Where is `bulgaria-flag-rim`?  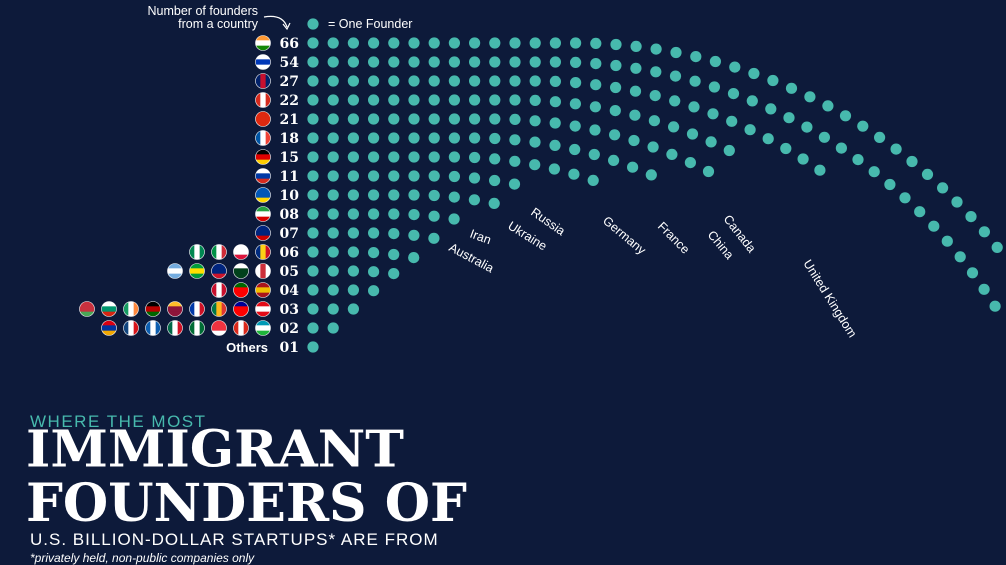 bulgaria-flag-rim is located at coordinates (109, 309).